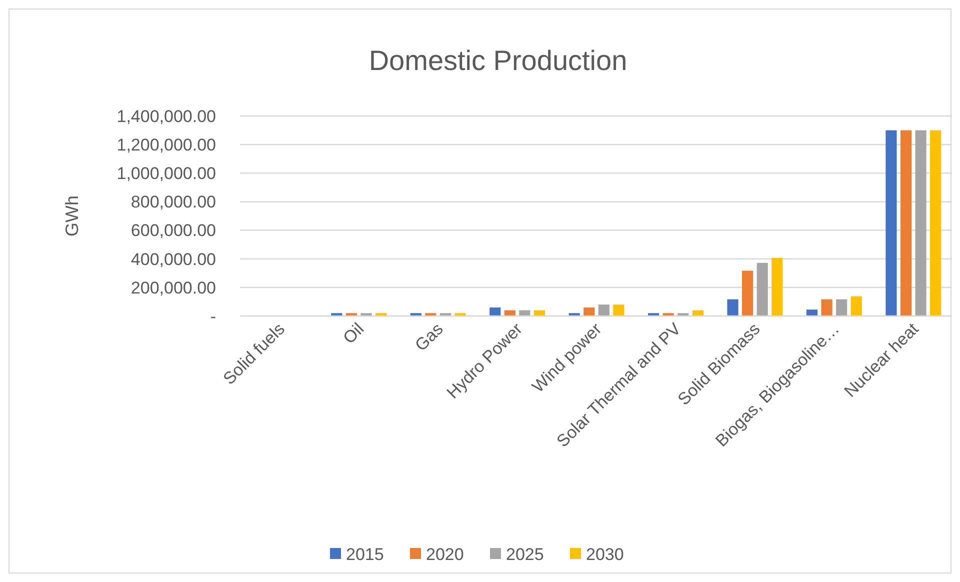  I want to click on legend-label: 2025, so click(525, 554).